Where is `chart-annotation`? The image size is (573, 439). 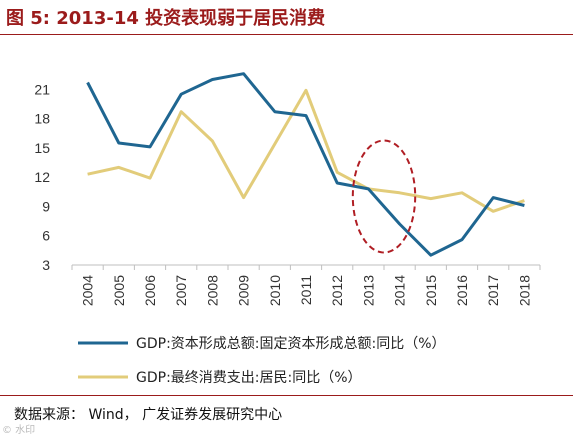
chart-annotation is located at coordinates (384, 196).